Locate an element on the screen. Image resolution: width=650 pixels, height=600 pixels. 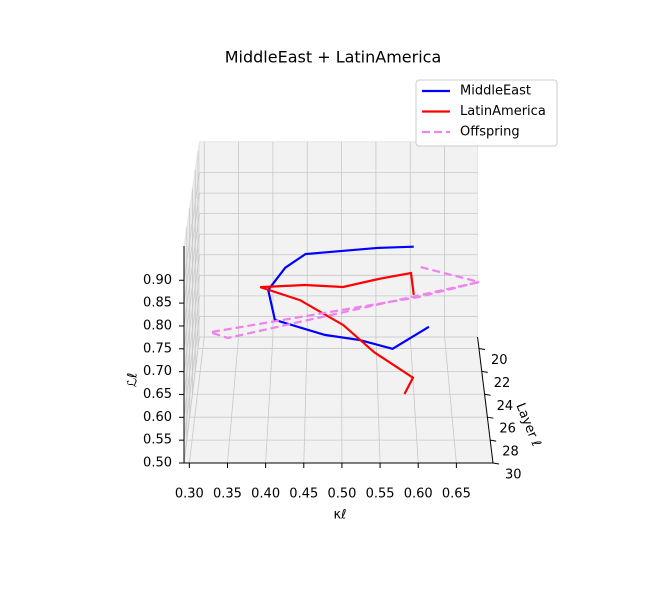
x-tick-label: 0.60 is located at coordinates (418, 494).